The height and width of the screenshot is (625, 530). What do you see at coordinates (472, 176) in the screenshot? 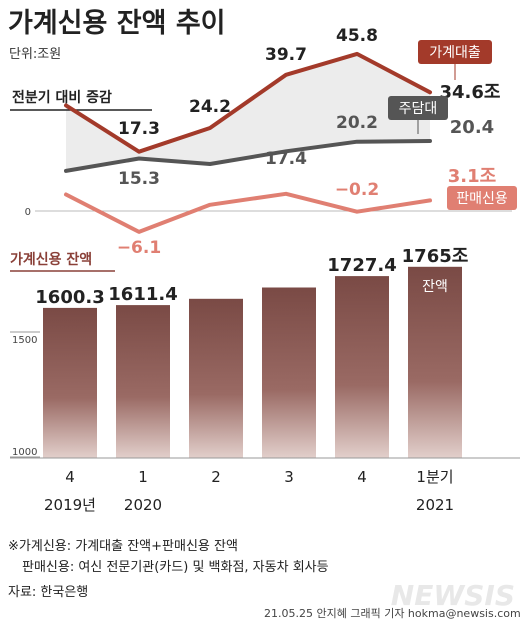
I see `label-sales-credit-5: 3.1조` at bounding box center [472, 176].